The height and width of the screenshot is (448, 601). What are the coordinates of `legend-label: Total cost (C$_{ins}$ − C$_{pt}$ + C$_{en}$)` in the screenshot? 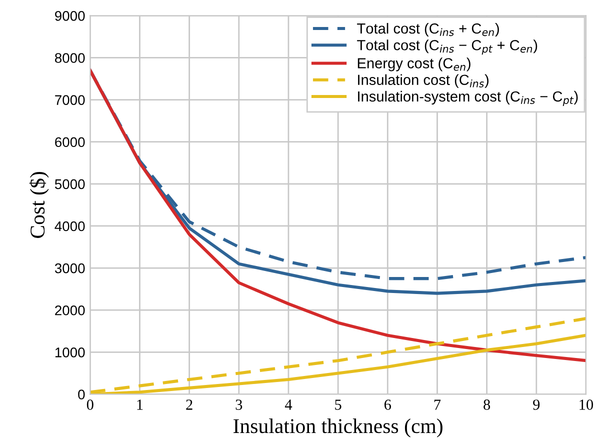 It's located at (447, 47).